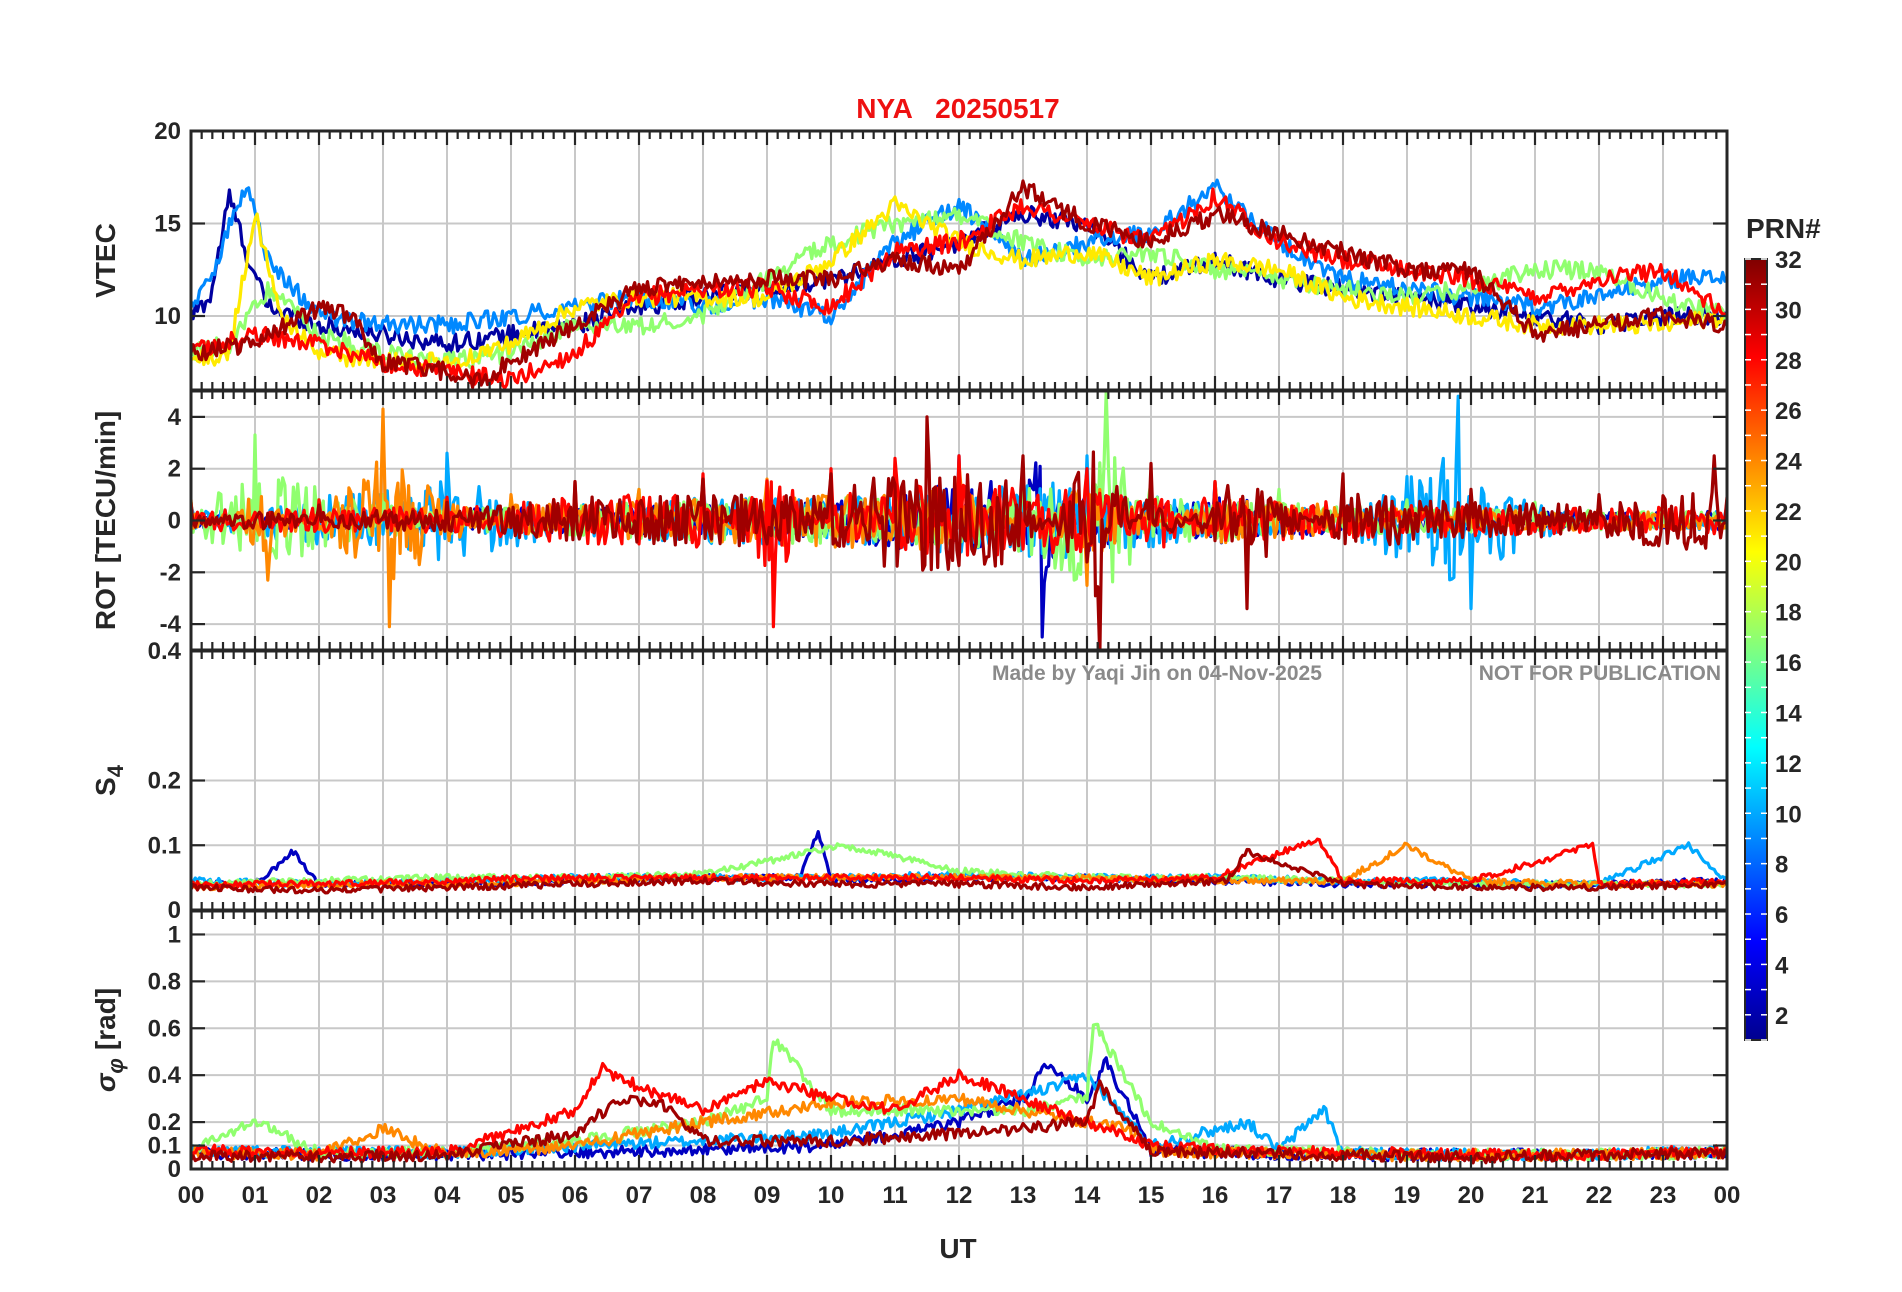 This screenshot has width=1902, height=1292. What do you see at coordinates (105, 520) in the screenshot?
I see `rot-y-axis-label: ROT [TECU/min]` at bounding box center [105, 520].